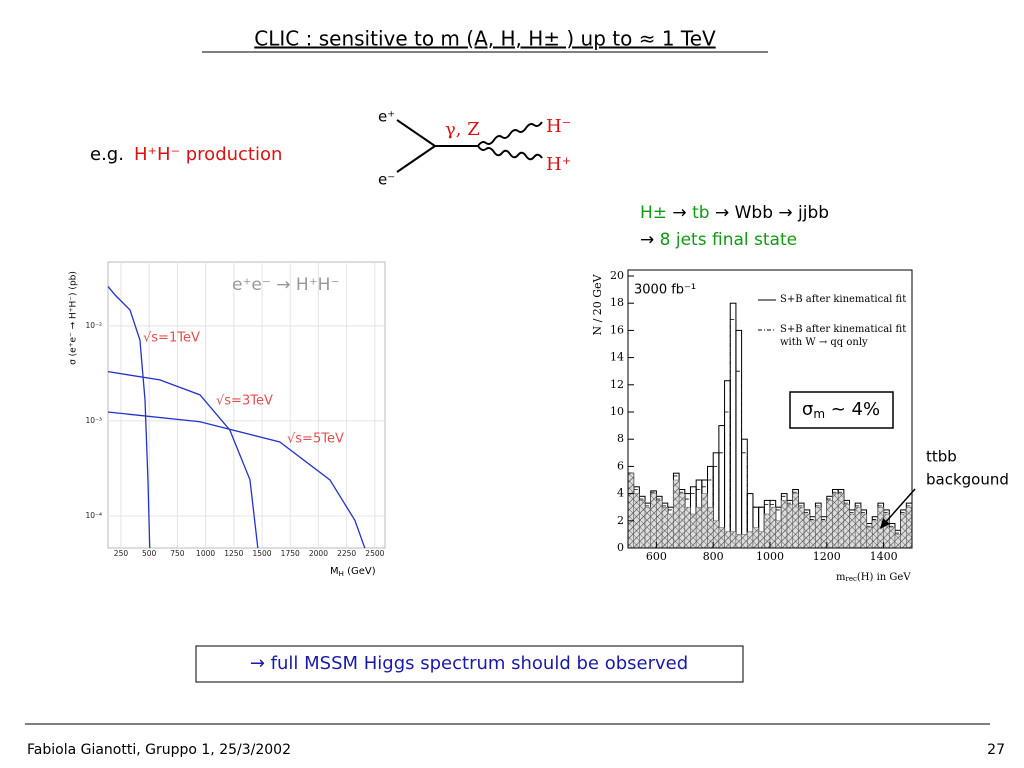 This screenshot has width=1024, height=768. I want to click on y-axis-label: N / 20 GeV, so click(597, 304).